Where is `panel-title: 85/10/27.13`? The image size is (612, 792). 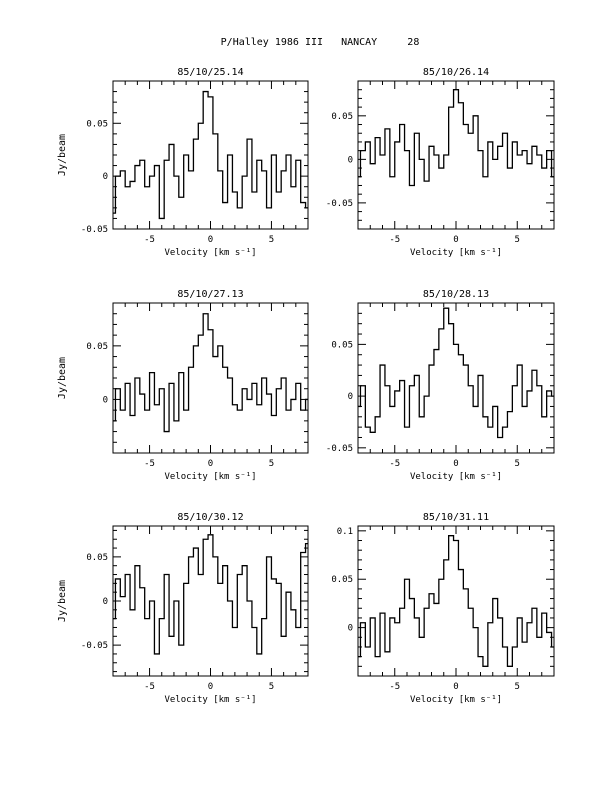 panel-title: 85/10/27.13 is located at coordinates (210, 294).